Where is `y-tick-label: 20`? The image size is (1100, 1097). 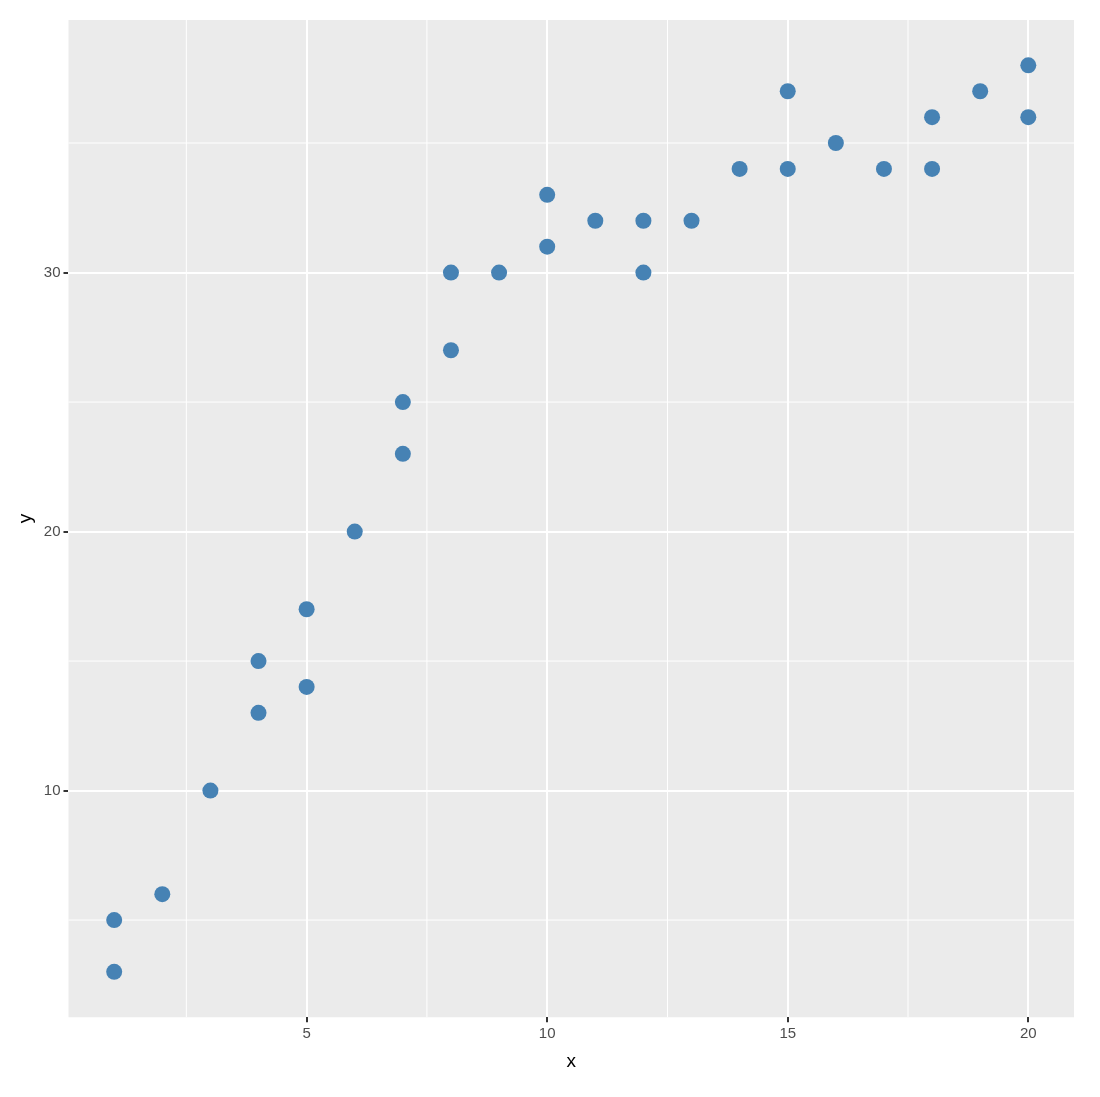
y-tick-label: 20 is located at coordinates (52, 530).